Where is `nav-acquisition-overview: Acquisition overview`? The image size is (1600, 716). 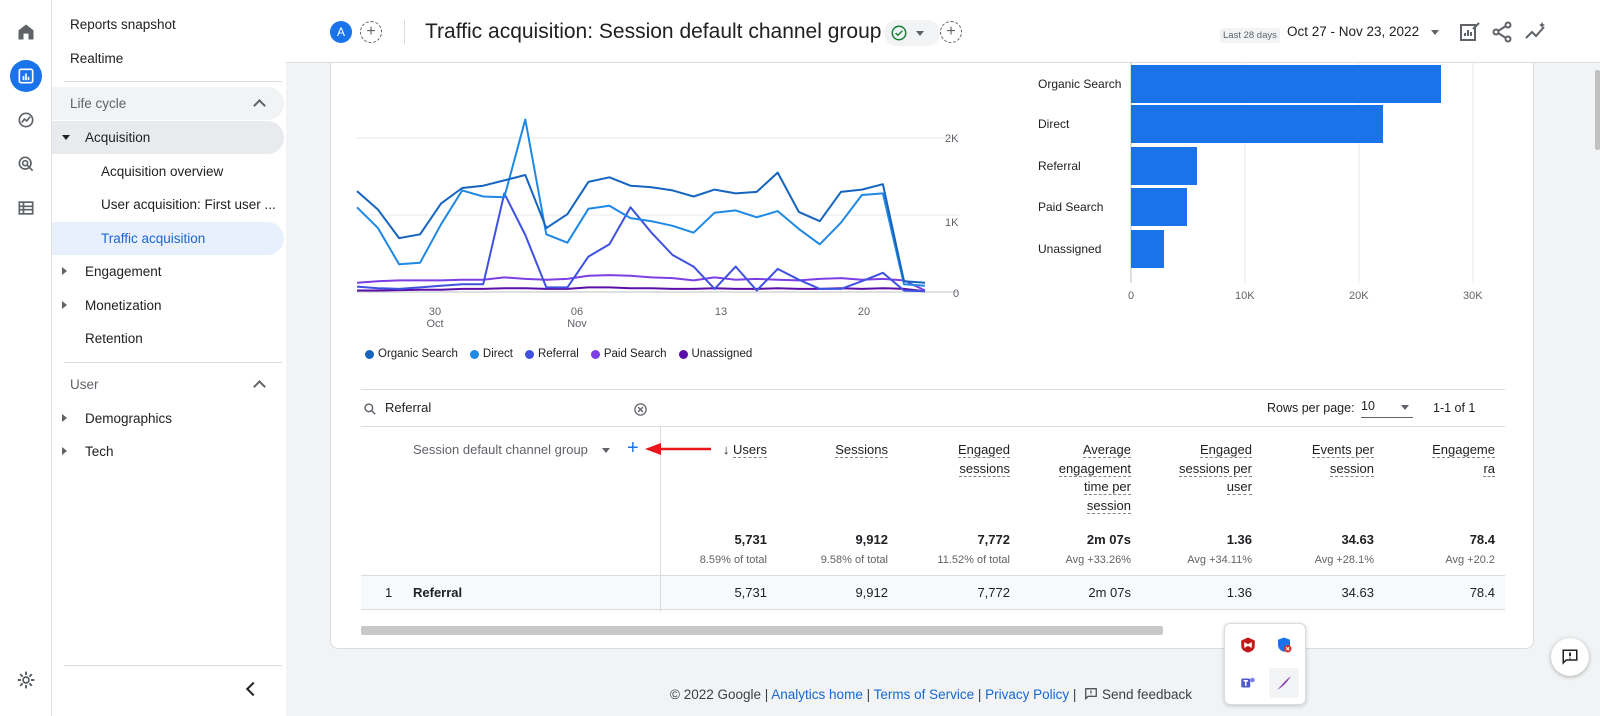
nav-acquisition-overview: Acquisition overview is located at coordinates (168, 171).